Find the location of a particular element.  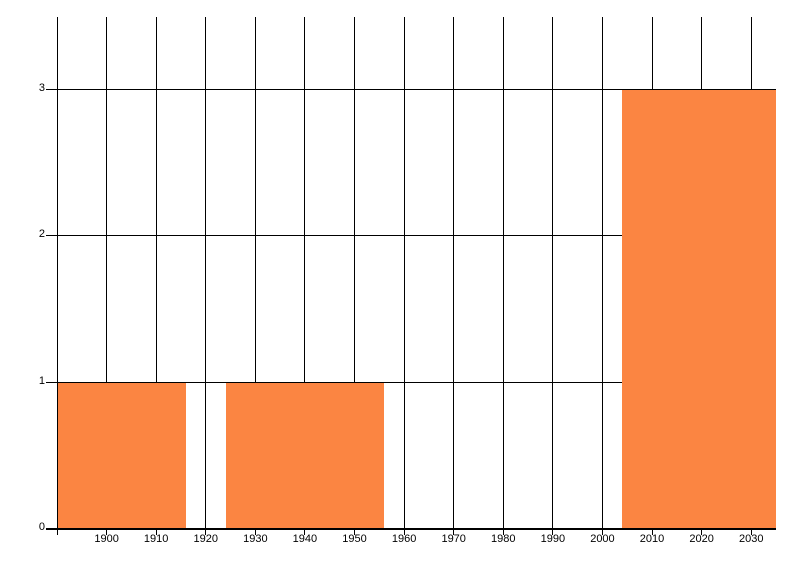

x-tick-label: 1950 is located at coordinates (354, 539).